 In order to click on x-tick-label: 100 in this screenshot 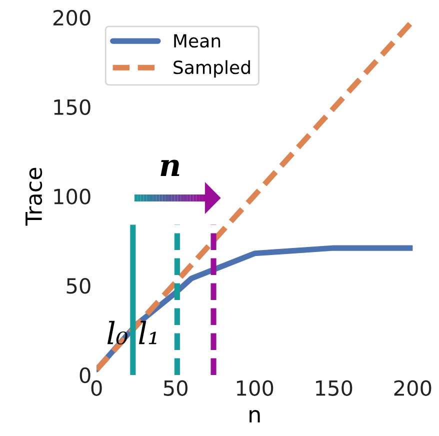, I will do `click(255, 388)`.